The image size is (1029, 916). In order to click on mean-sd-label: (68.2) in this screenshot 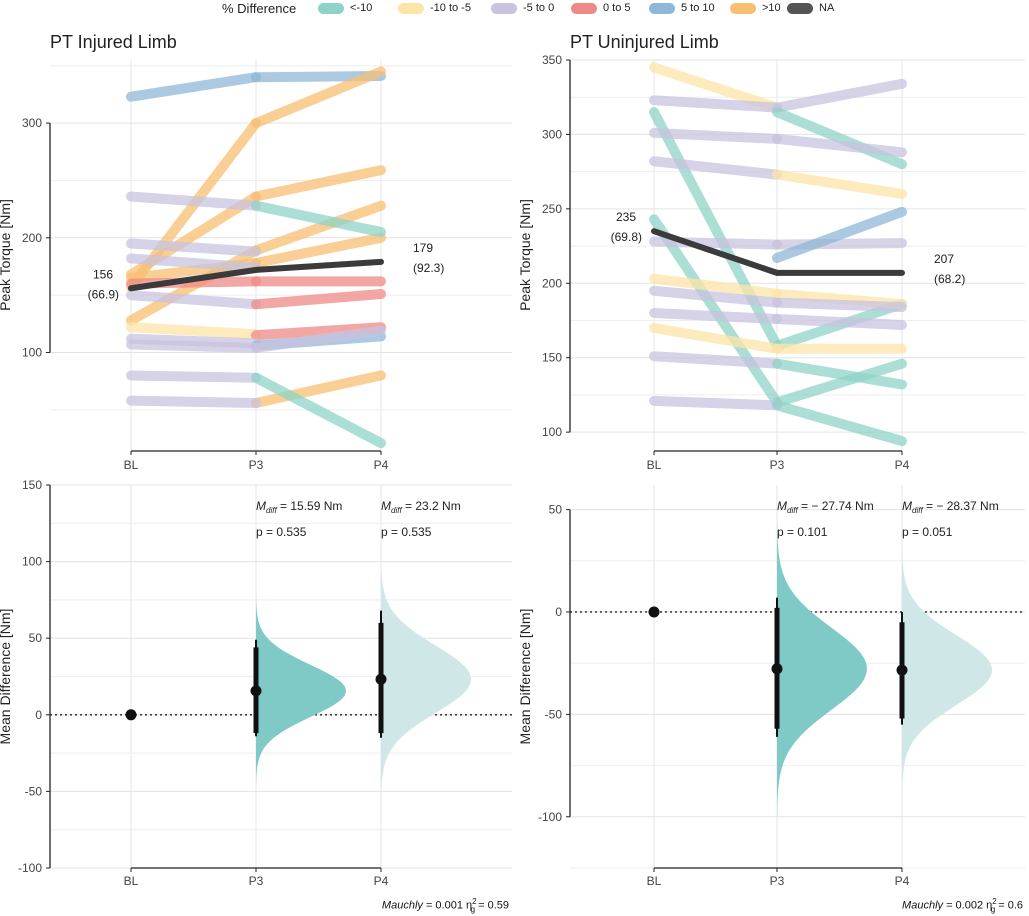, I will do `click(949, 279)`.